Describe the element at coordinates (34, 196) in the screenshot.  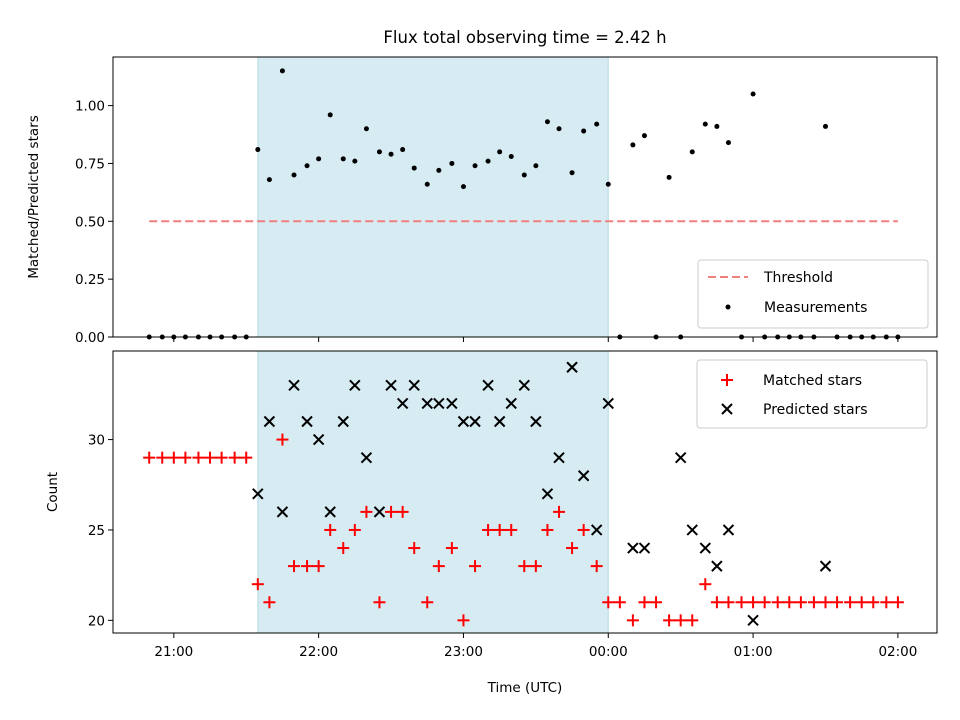
I see `top-y-axis-label: Matched/Predicted stars` at that location.